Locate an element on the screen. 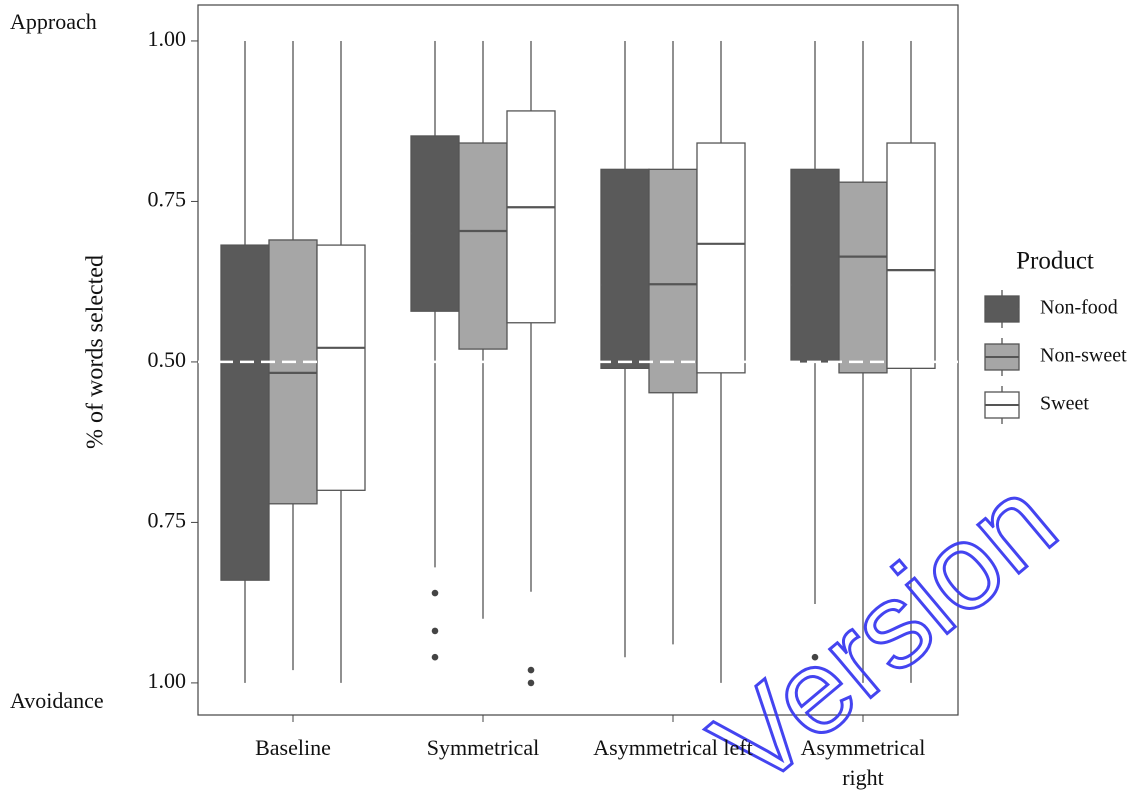 The width and height of the screenshot is (1147, 796). legend-label: Non-food is located at coordinates (1079, 308).